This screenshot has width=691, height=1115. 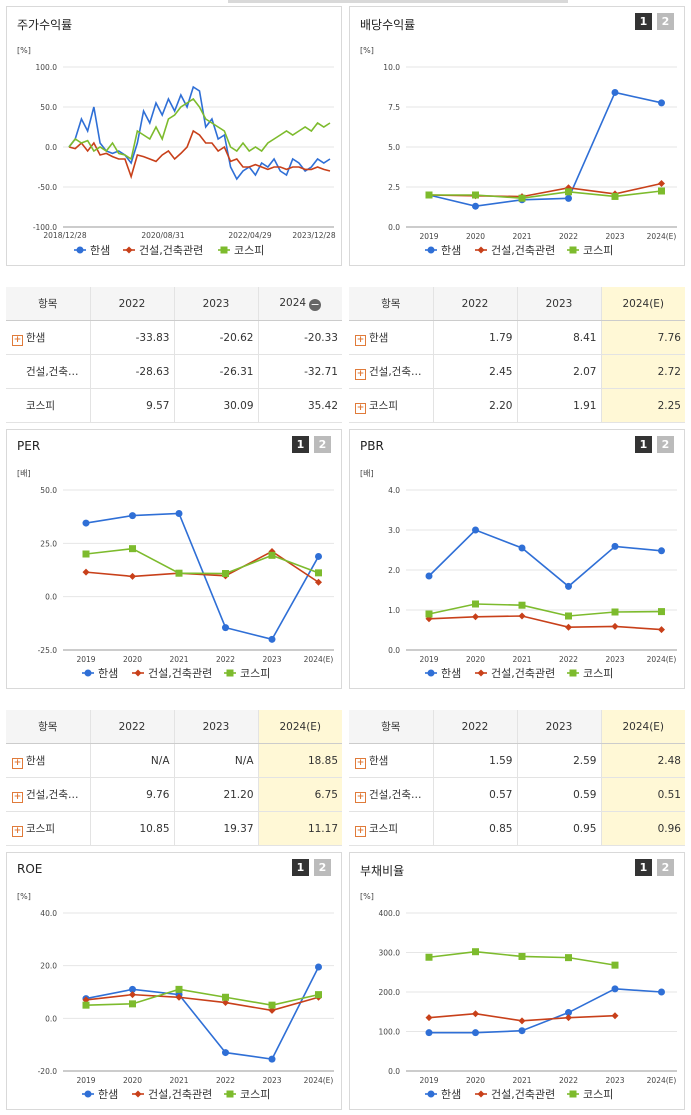 I want to click on table-cell: 30.09, so click(x=216, y=405).